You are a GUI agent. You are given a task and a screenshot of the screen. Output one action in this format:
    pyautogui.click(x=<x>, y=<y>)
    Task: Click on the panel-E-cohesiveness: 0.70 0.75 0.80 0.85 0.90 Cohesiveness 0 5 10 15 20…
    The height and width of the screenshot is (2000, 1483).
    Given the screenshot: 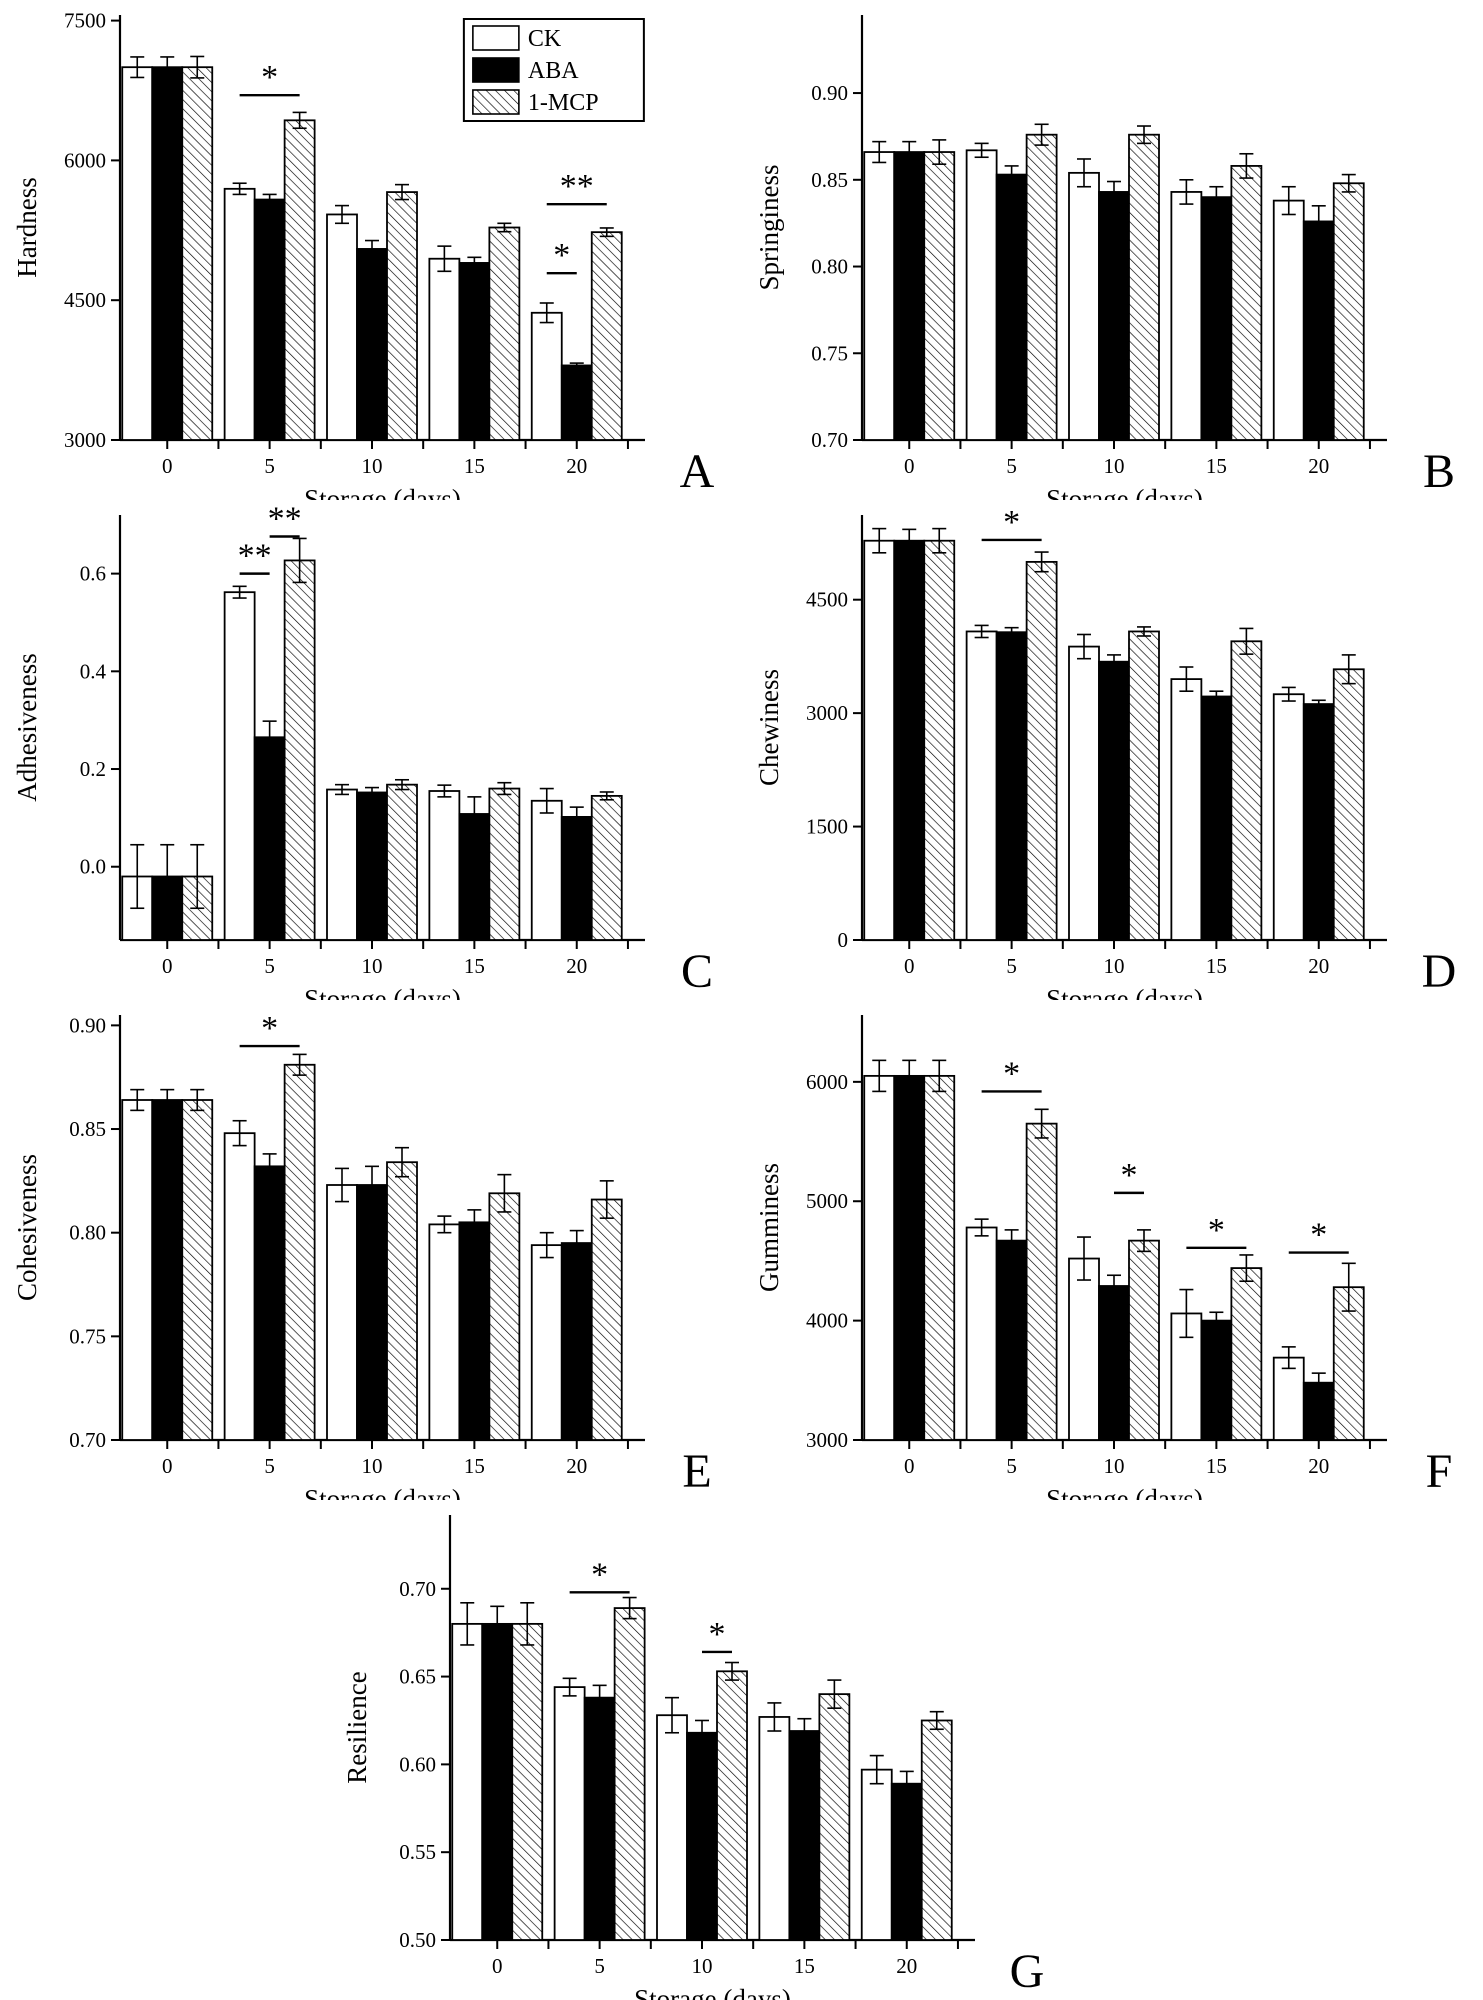 What is the action you would take?
    pyautogui.click(x=370, y=1250)
    